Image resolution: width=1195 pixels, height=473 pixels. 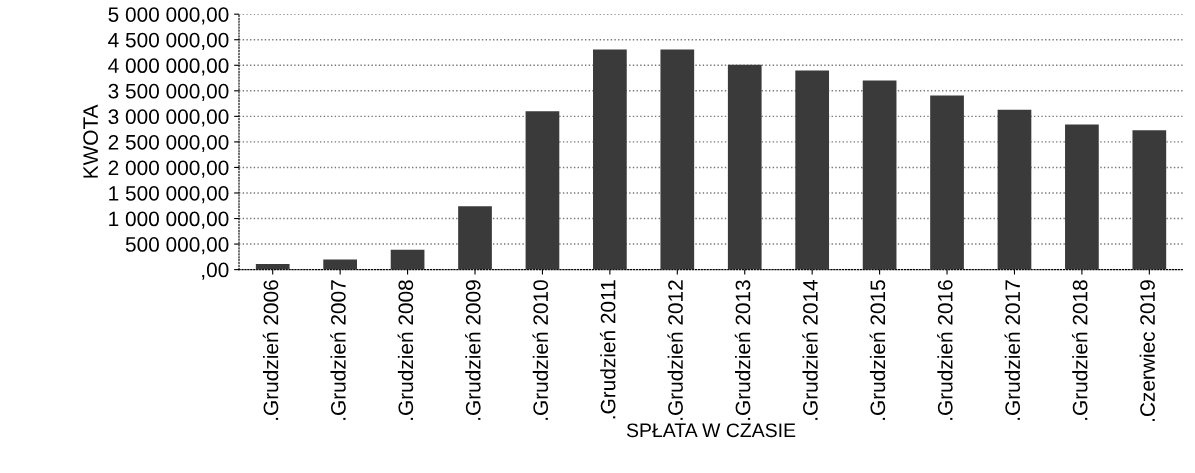 I want to click on y-tick-label: 500 000,00, so click(x=177, y=246).